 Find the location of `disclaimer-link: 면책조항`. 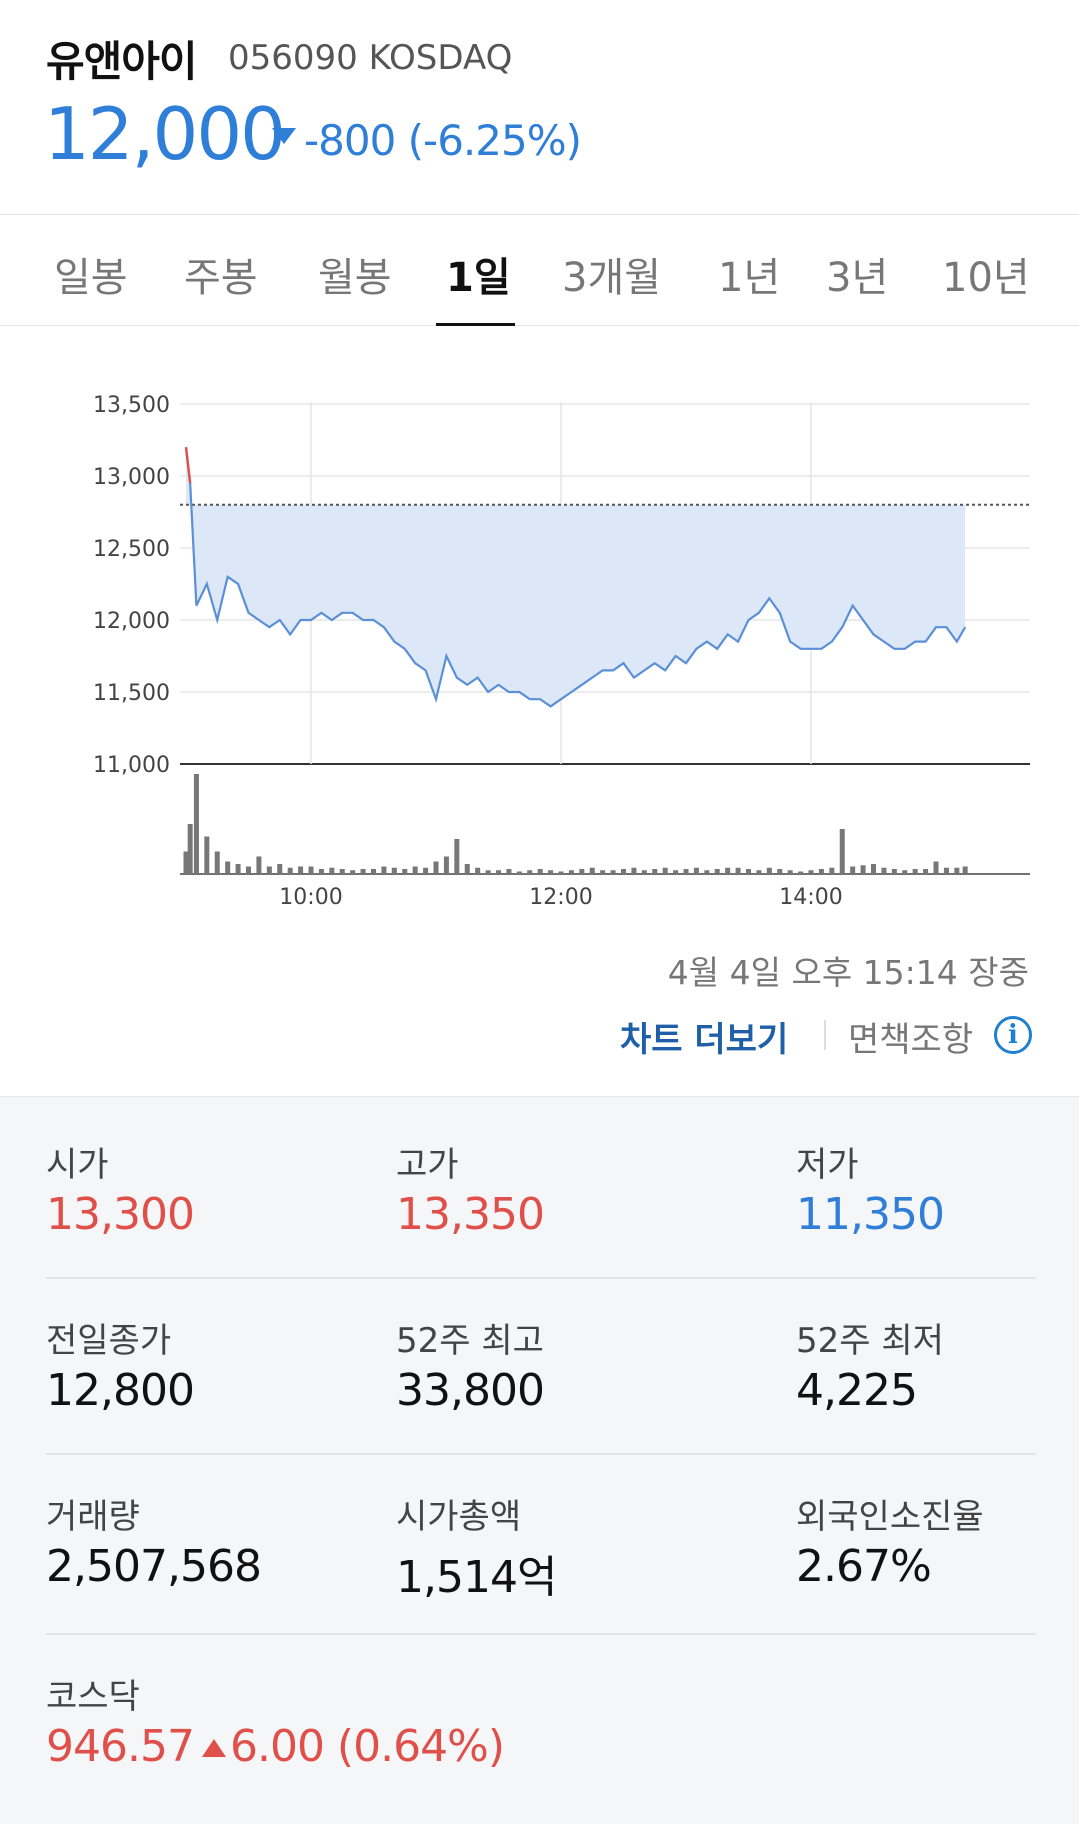

disclaimer-link: 면책조항 is located at coordinates (911, 1040).